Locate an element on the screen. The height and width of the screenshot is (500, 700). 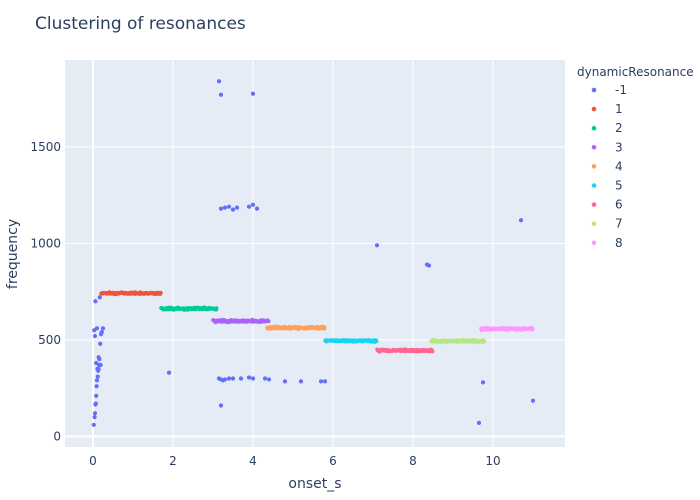
legend-item-label: 5 is located at coordinates (619, 186).